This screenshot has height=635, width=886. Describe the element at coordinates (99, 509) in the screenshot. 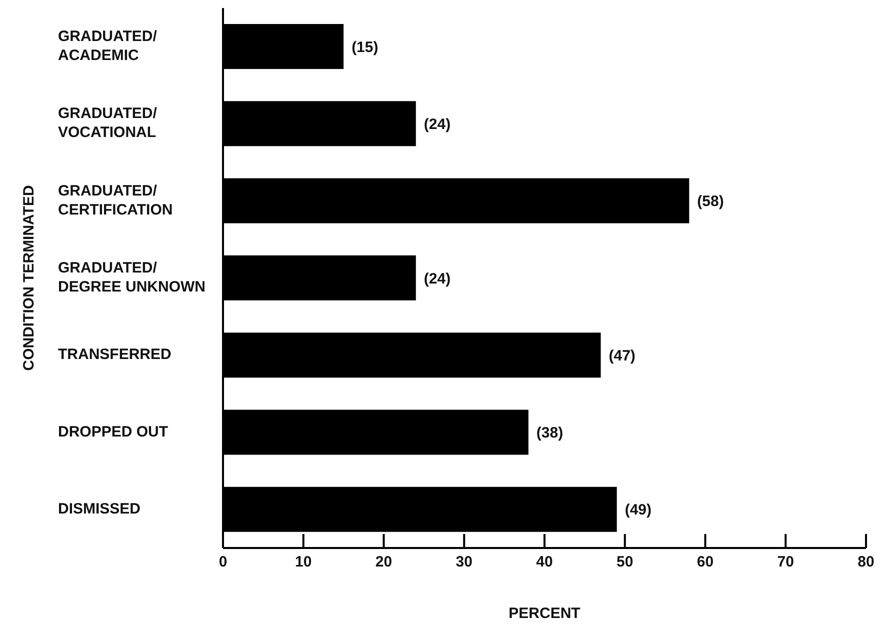

I see `y-tick-label: DISMISSED` at that location.